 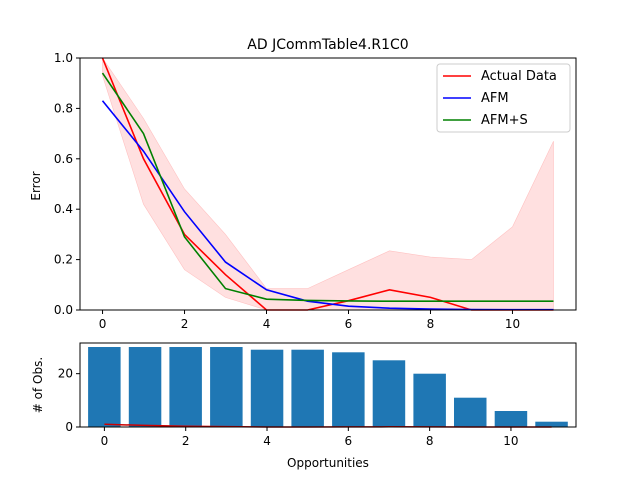 What do you see at coordinates (504, 120) in the screenshot?
I see `legend-label: AFM+S` at bounding box center [504, 120].